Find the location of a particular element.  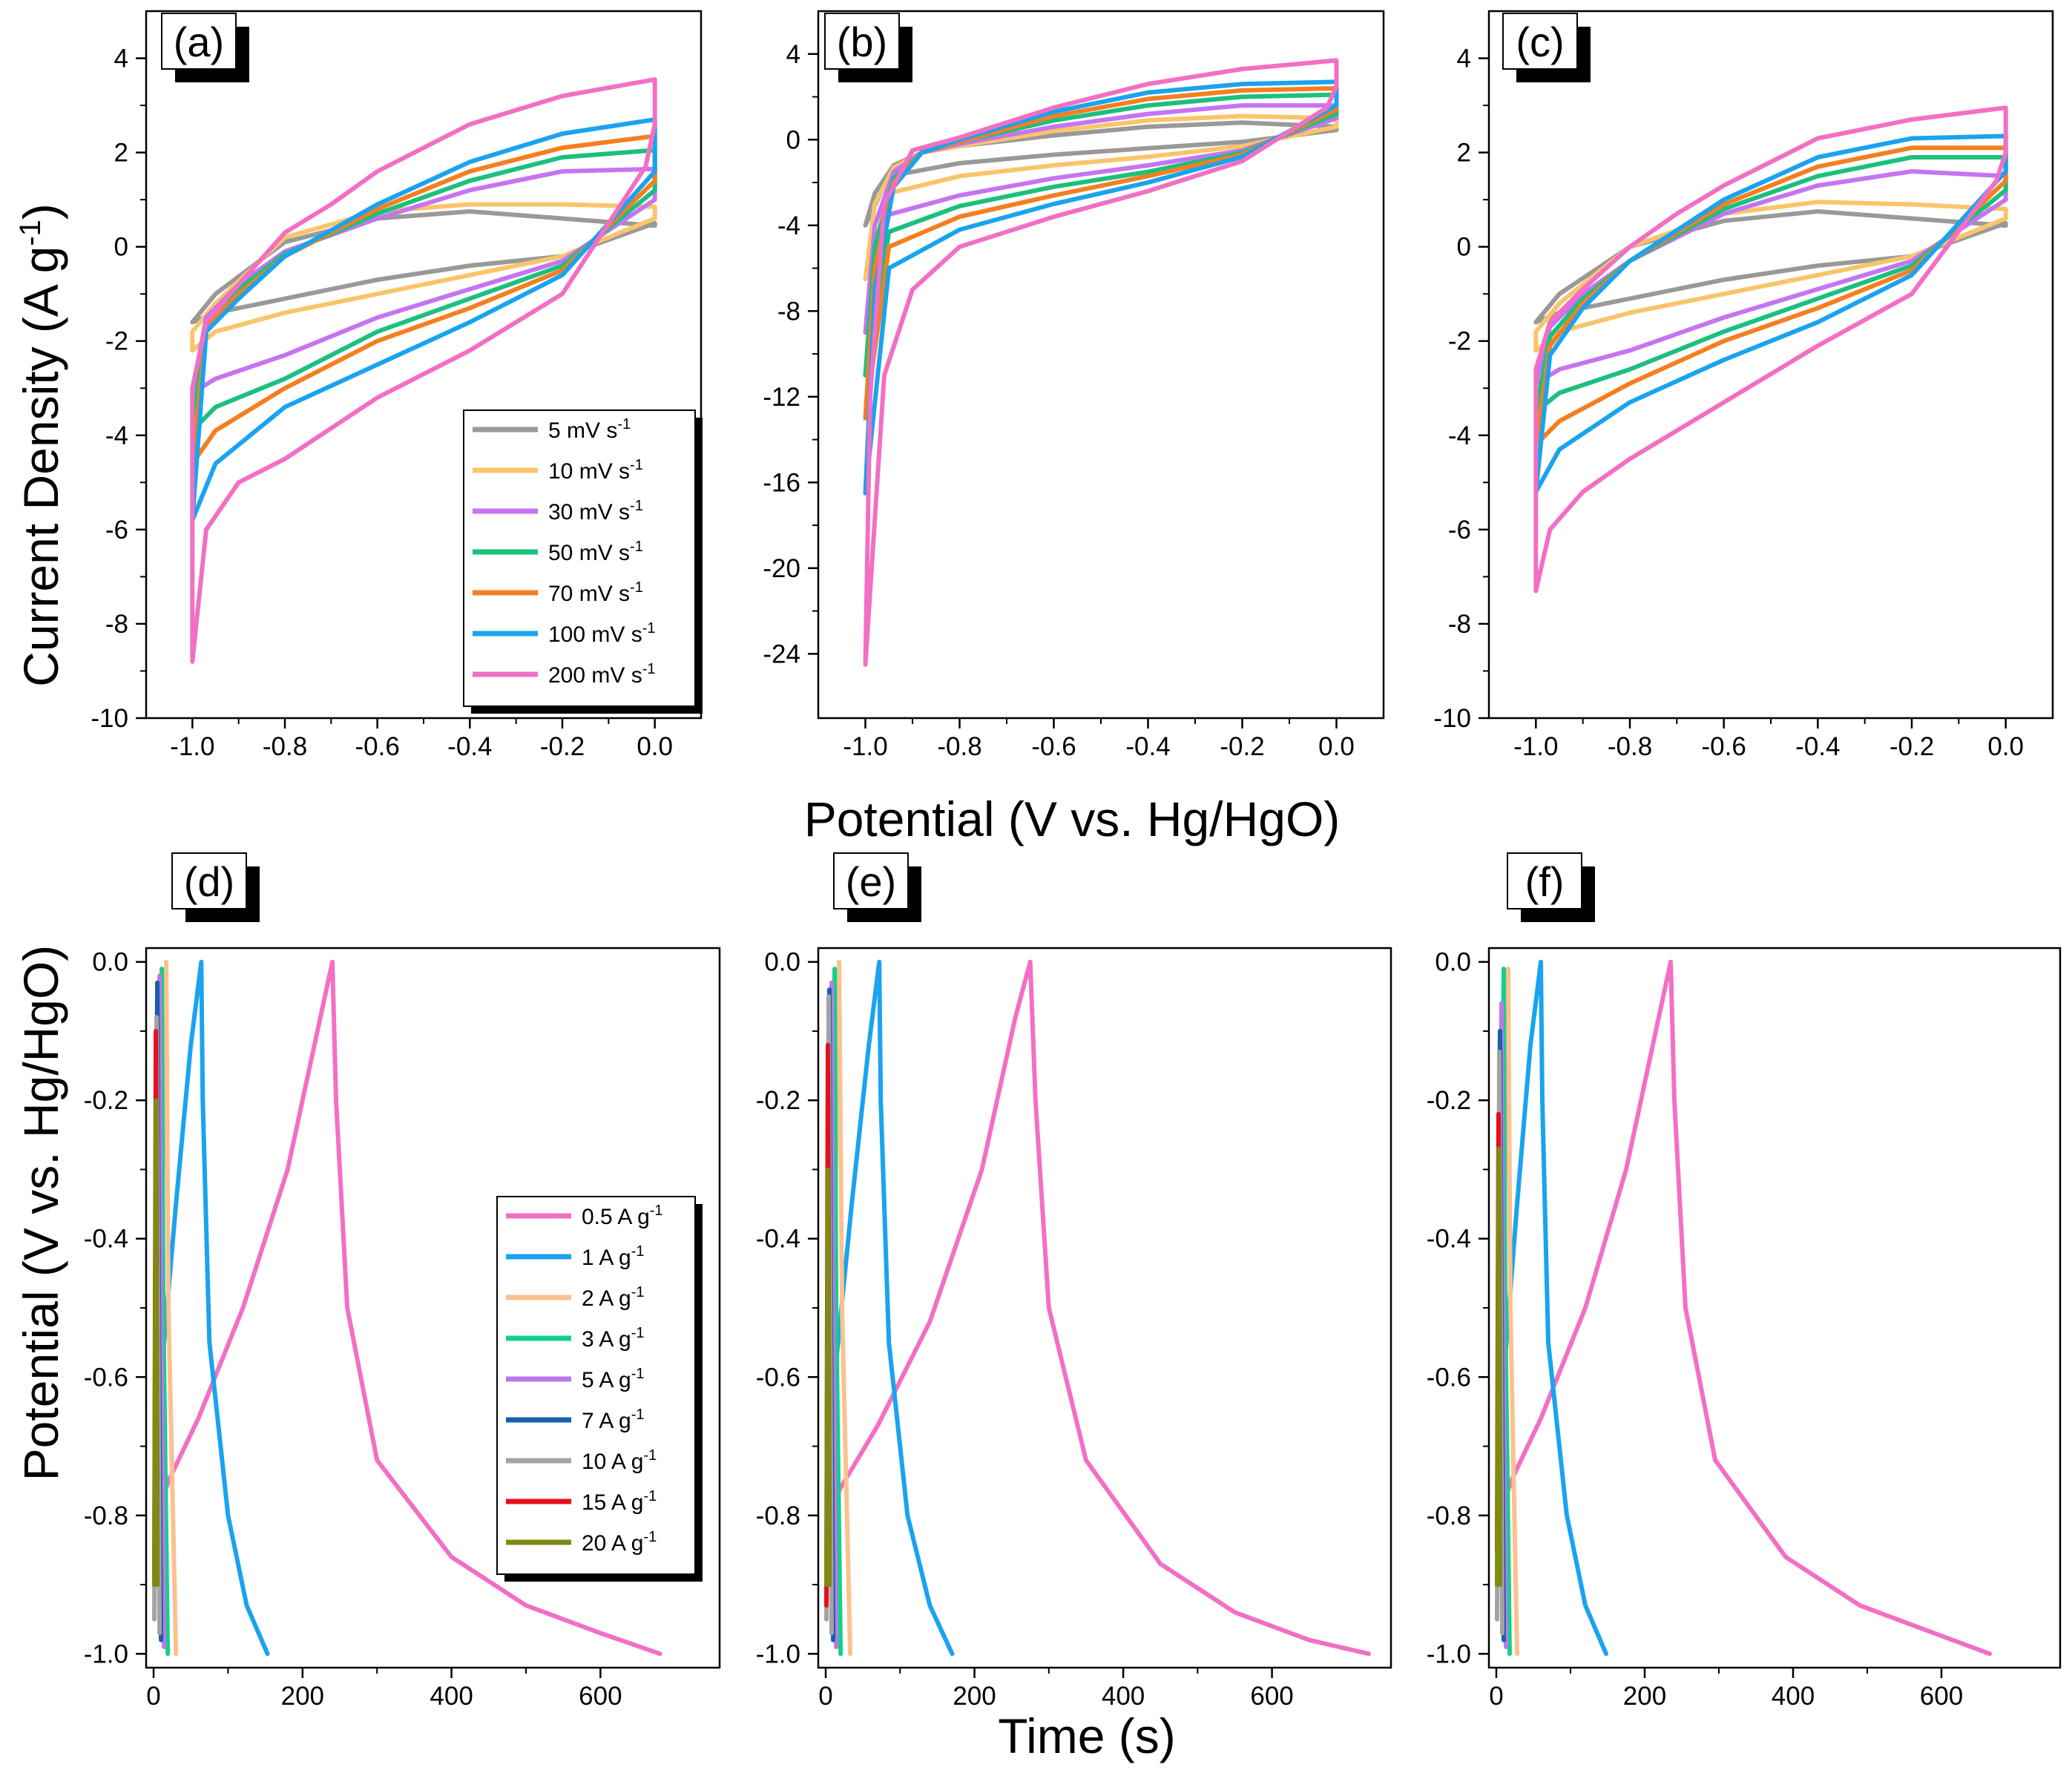

chart-panel-e: 0 200 400 600 -1.0 -0.8 -0.6 -0.4 -0.2 0.0 (e) is located at coordinates (1074, 1281).